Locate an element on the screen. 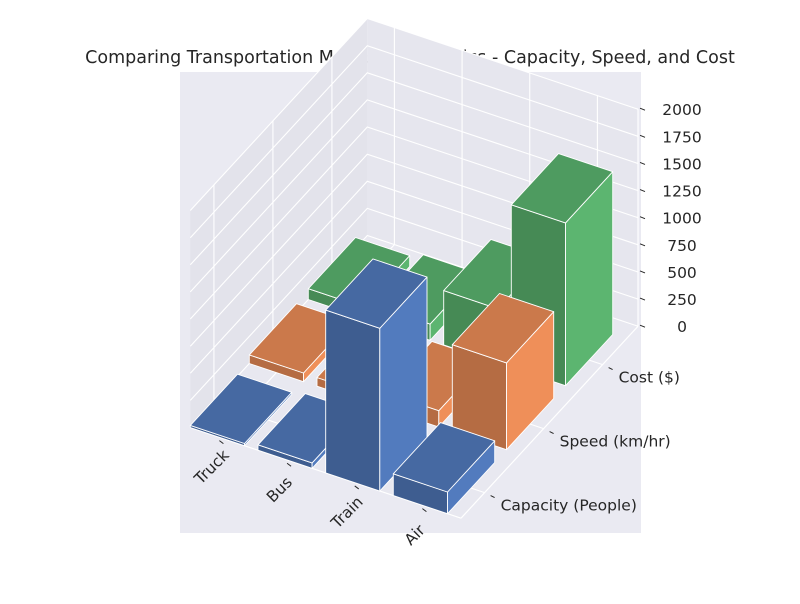  z-tick-label: 1500 is located at coordinates (681, 164).